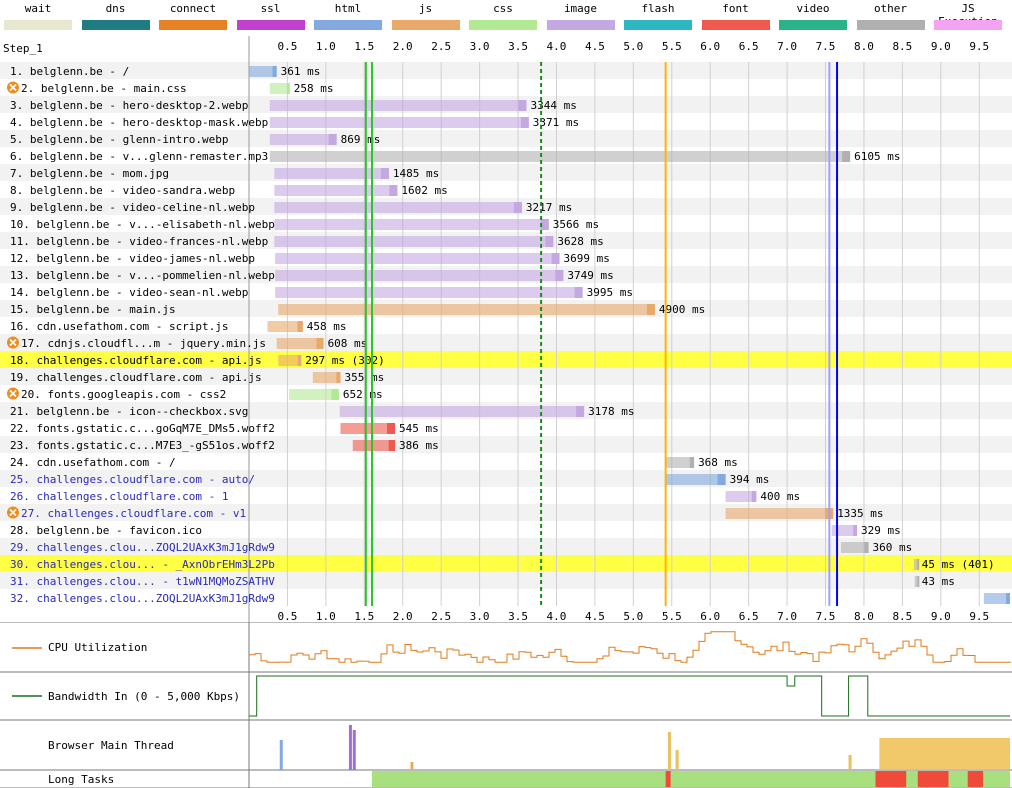 This screenshot has height=788, width=1012. I want to click on tick-label-bottom: 4.5, so click(595, 616).